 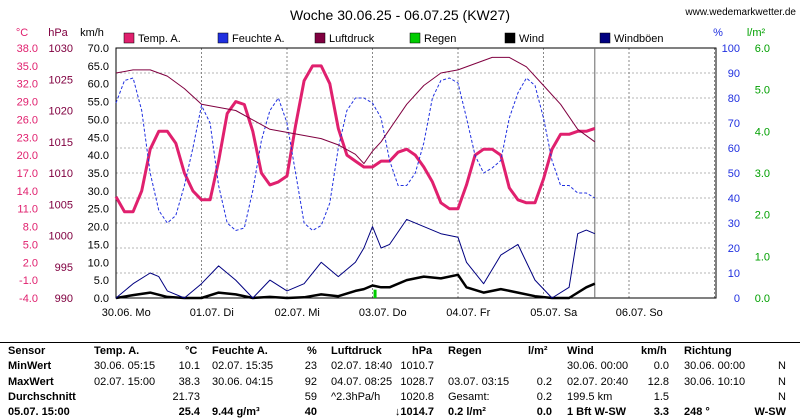 What do you see at coordinates (28, 299) in the screenshot?
I see `temp-tick-label: -4.0` at bounding box center [28, 299].